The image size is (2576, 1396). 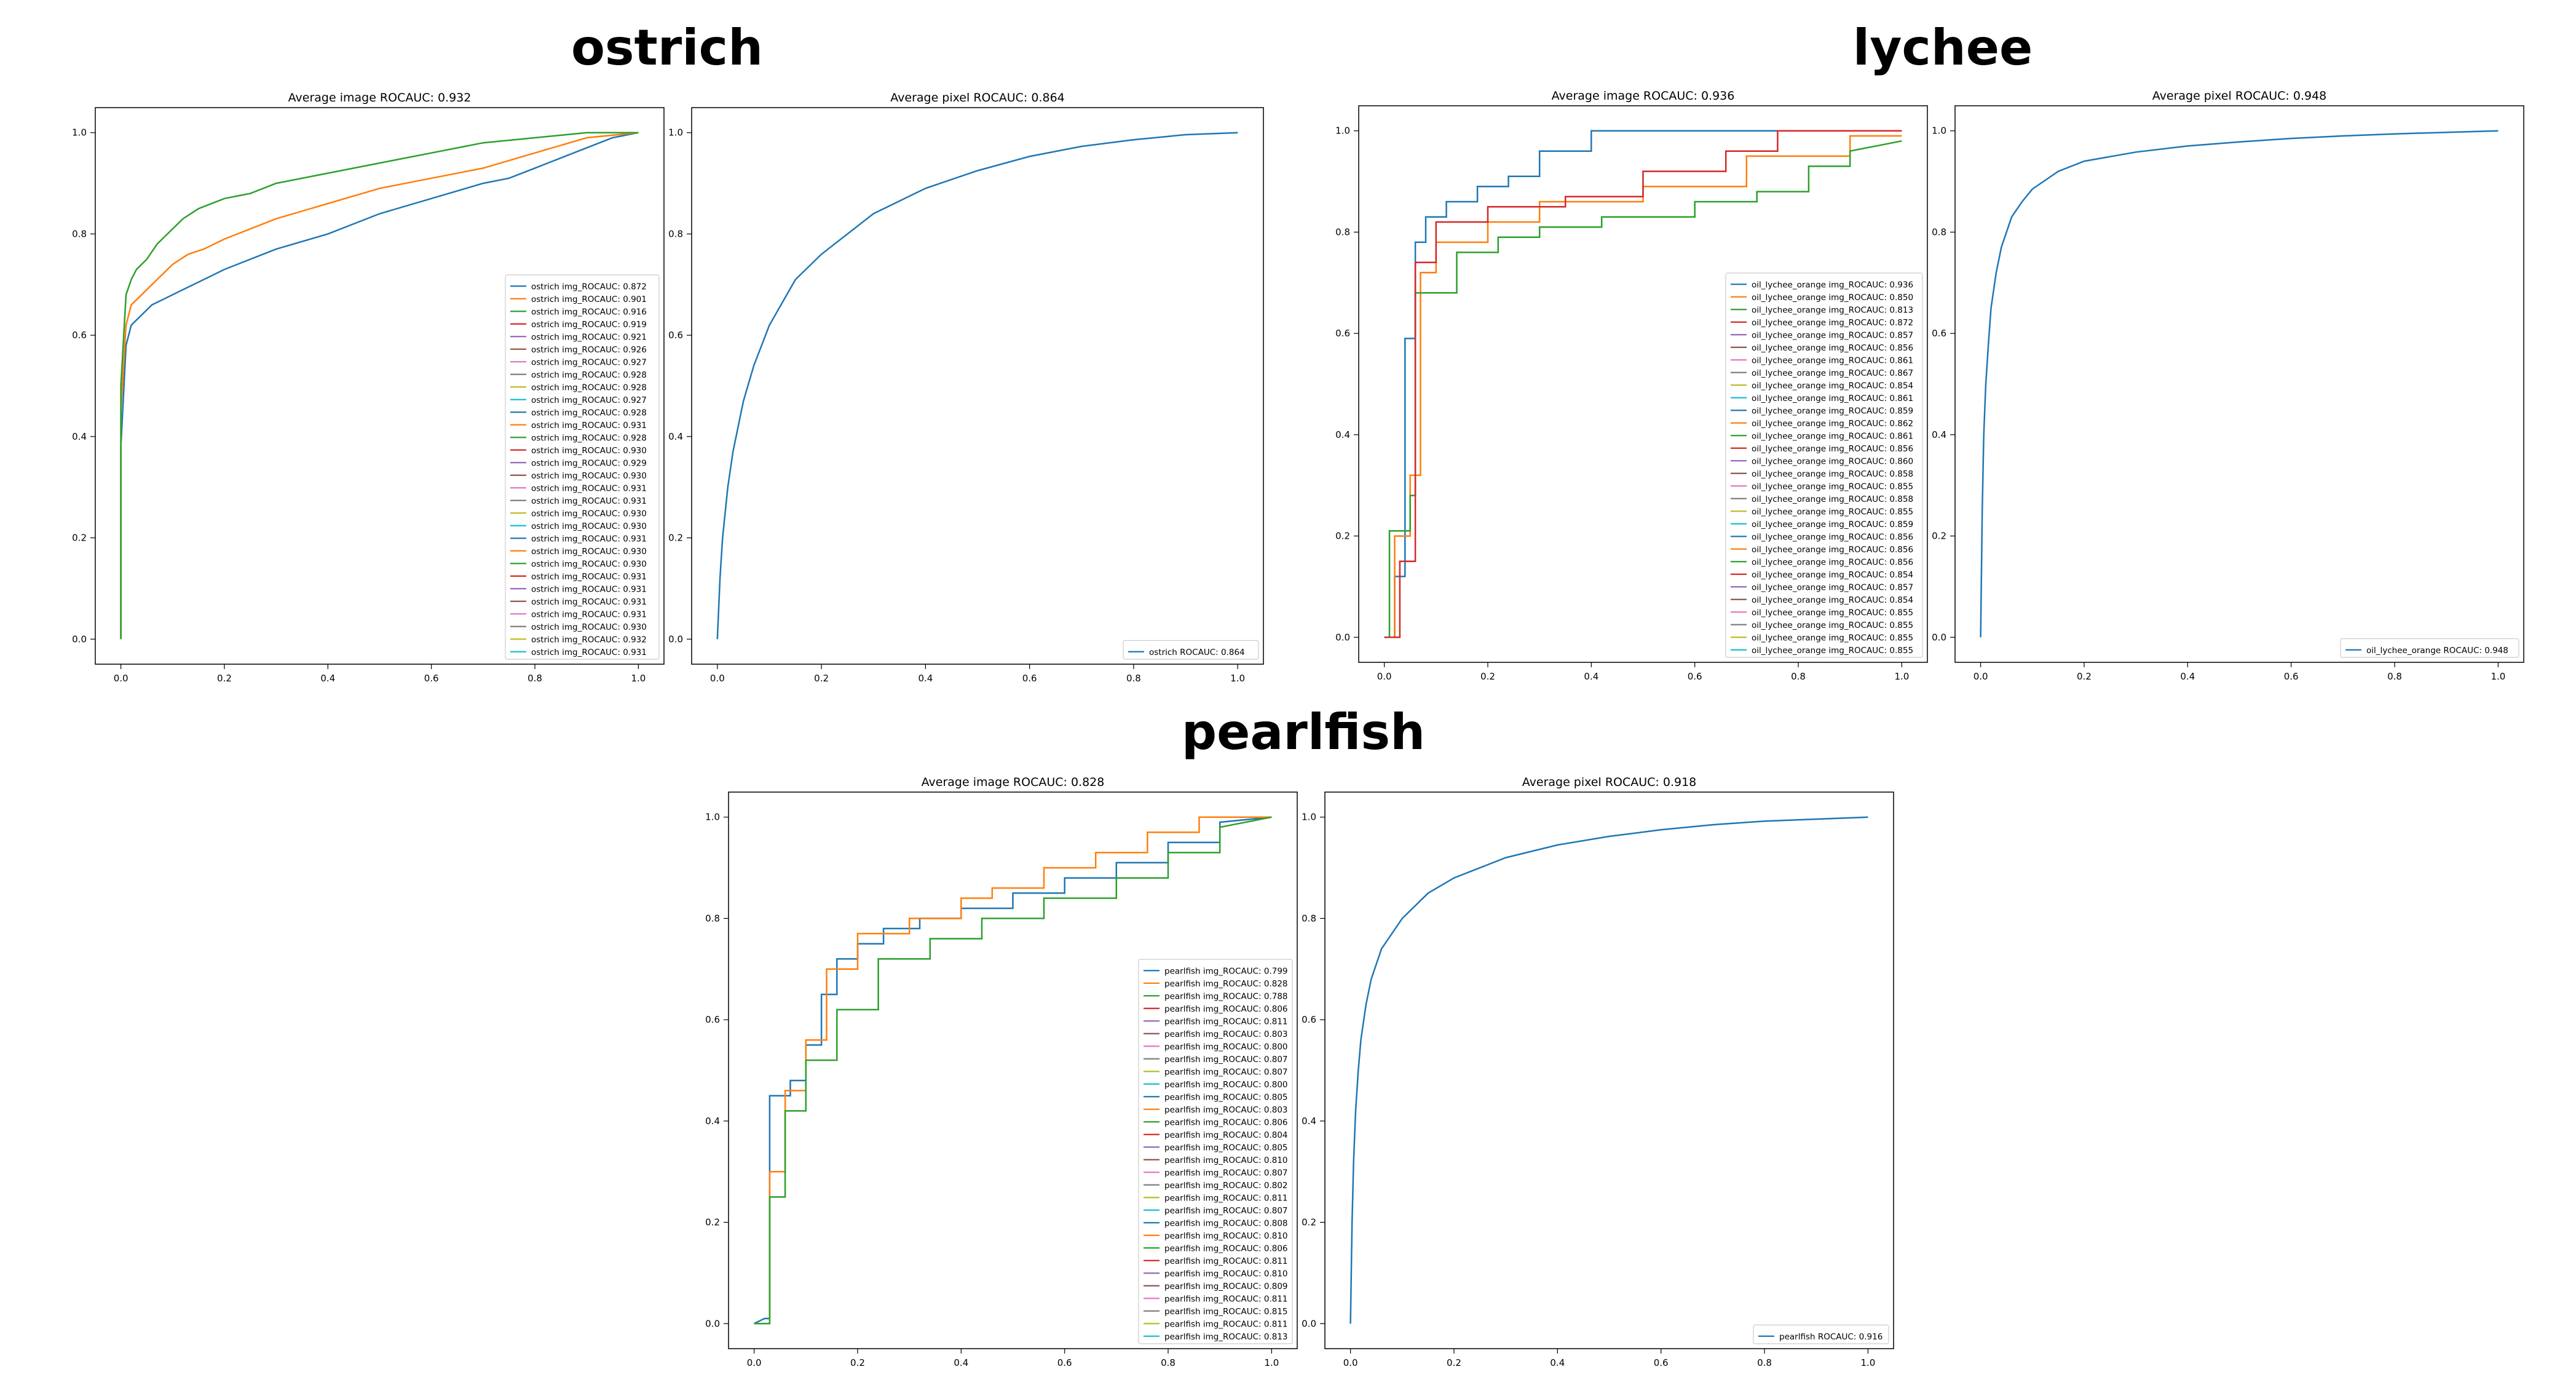 I want to click on legend-label: ostrich img_ROCAUC: 0.932, so click(x=589, y=639).